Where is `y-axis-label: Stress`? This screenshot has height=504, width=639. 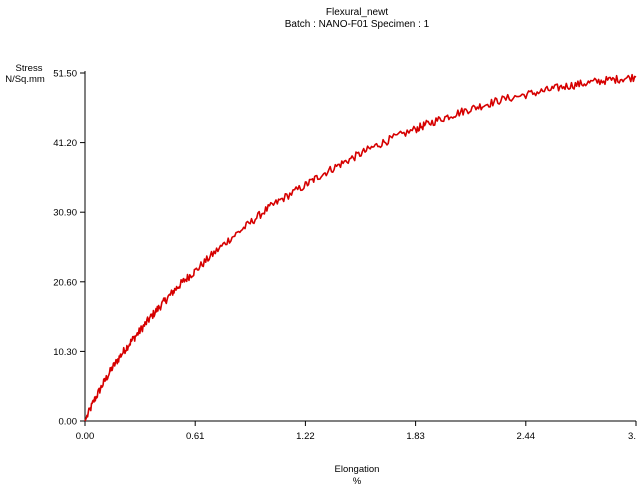 y-axis-label: Stress is located at coordinates (29, 68).